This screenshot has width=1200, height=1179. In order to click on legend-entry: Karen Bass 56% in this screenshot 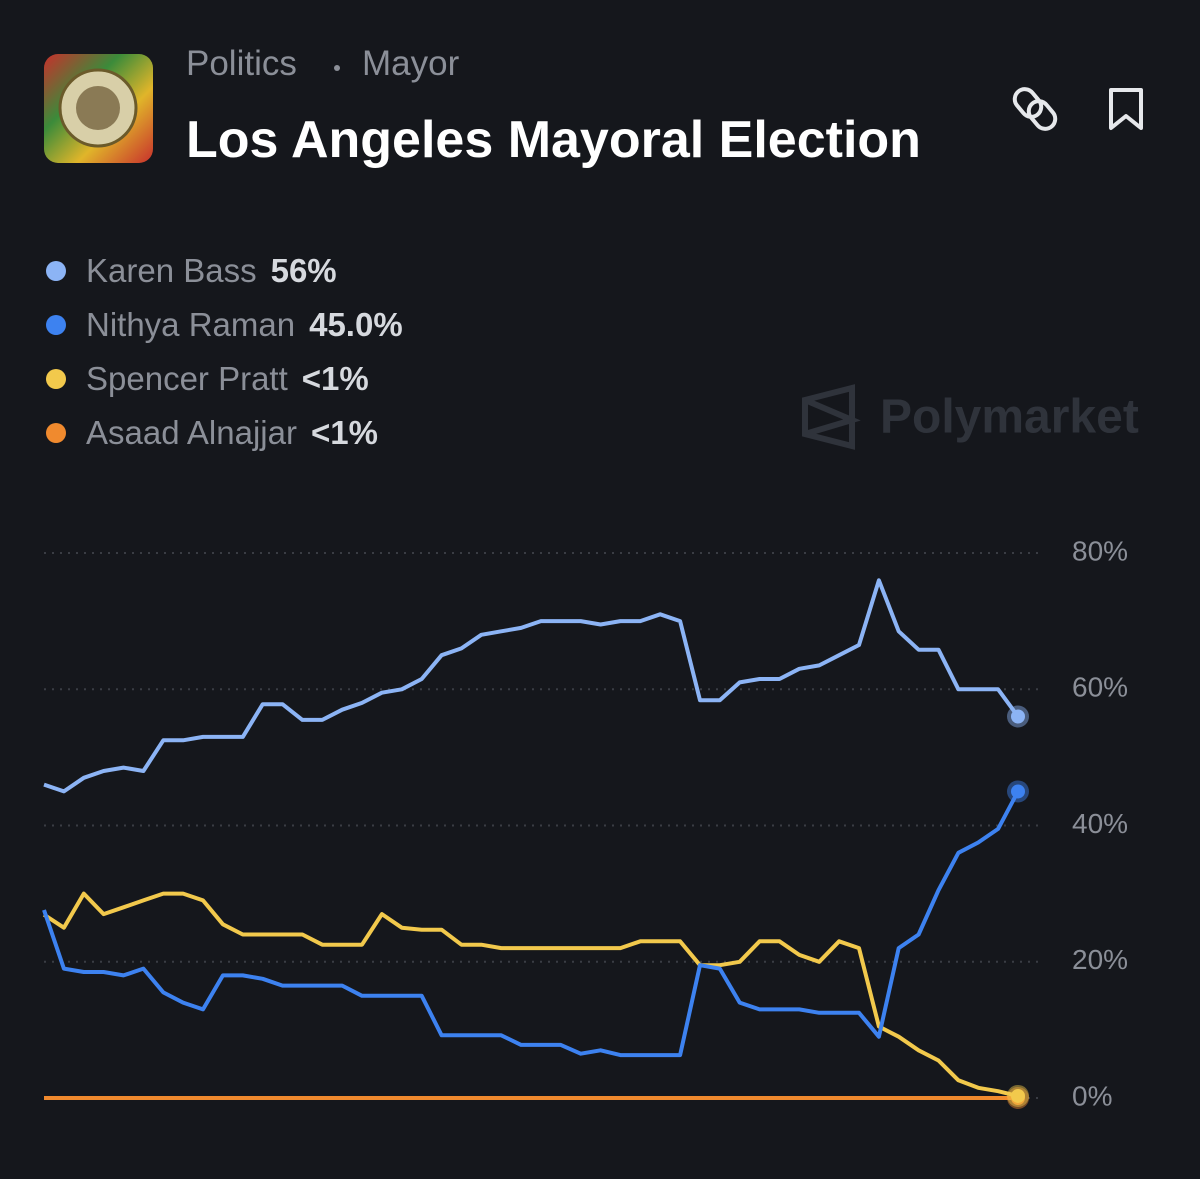, I will do `click(223, 271)`.